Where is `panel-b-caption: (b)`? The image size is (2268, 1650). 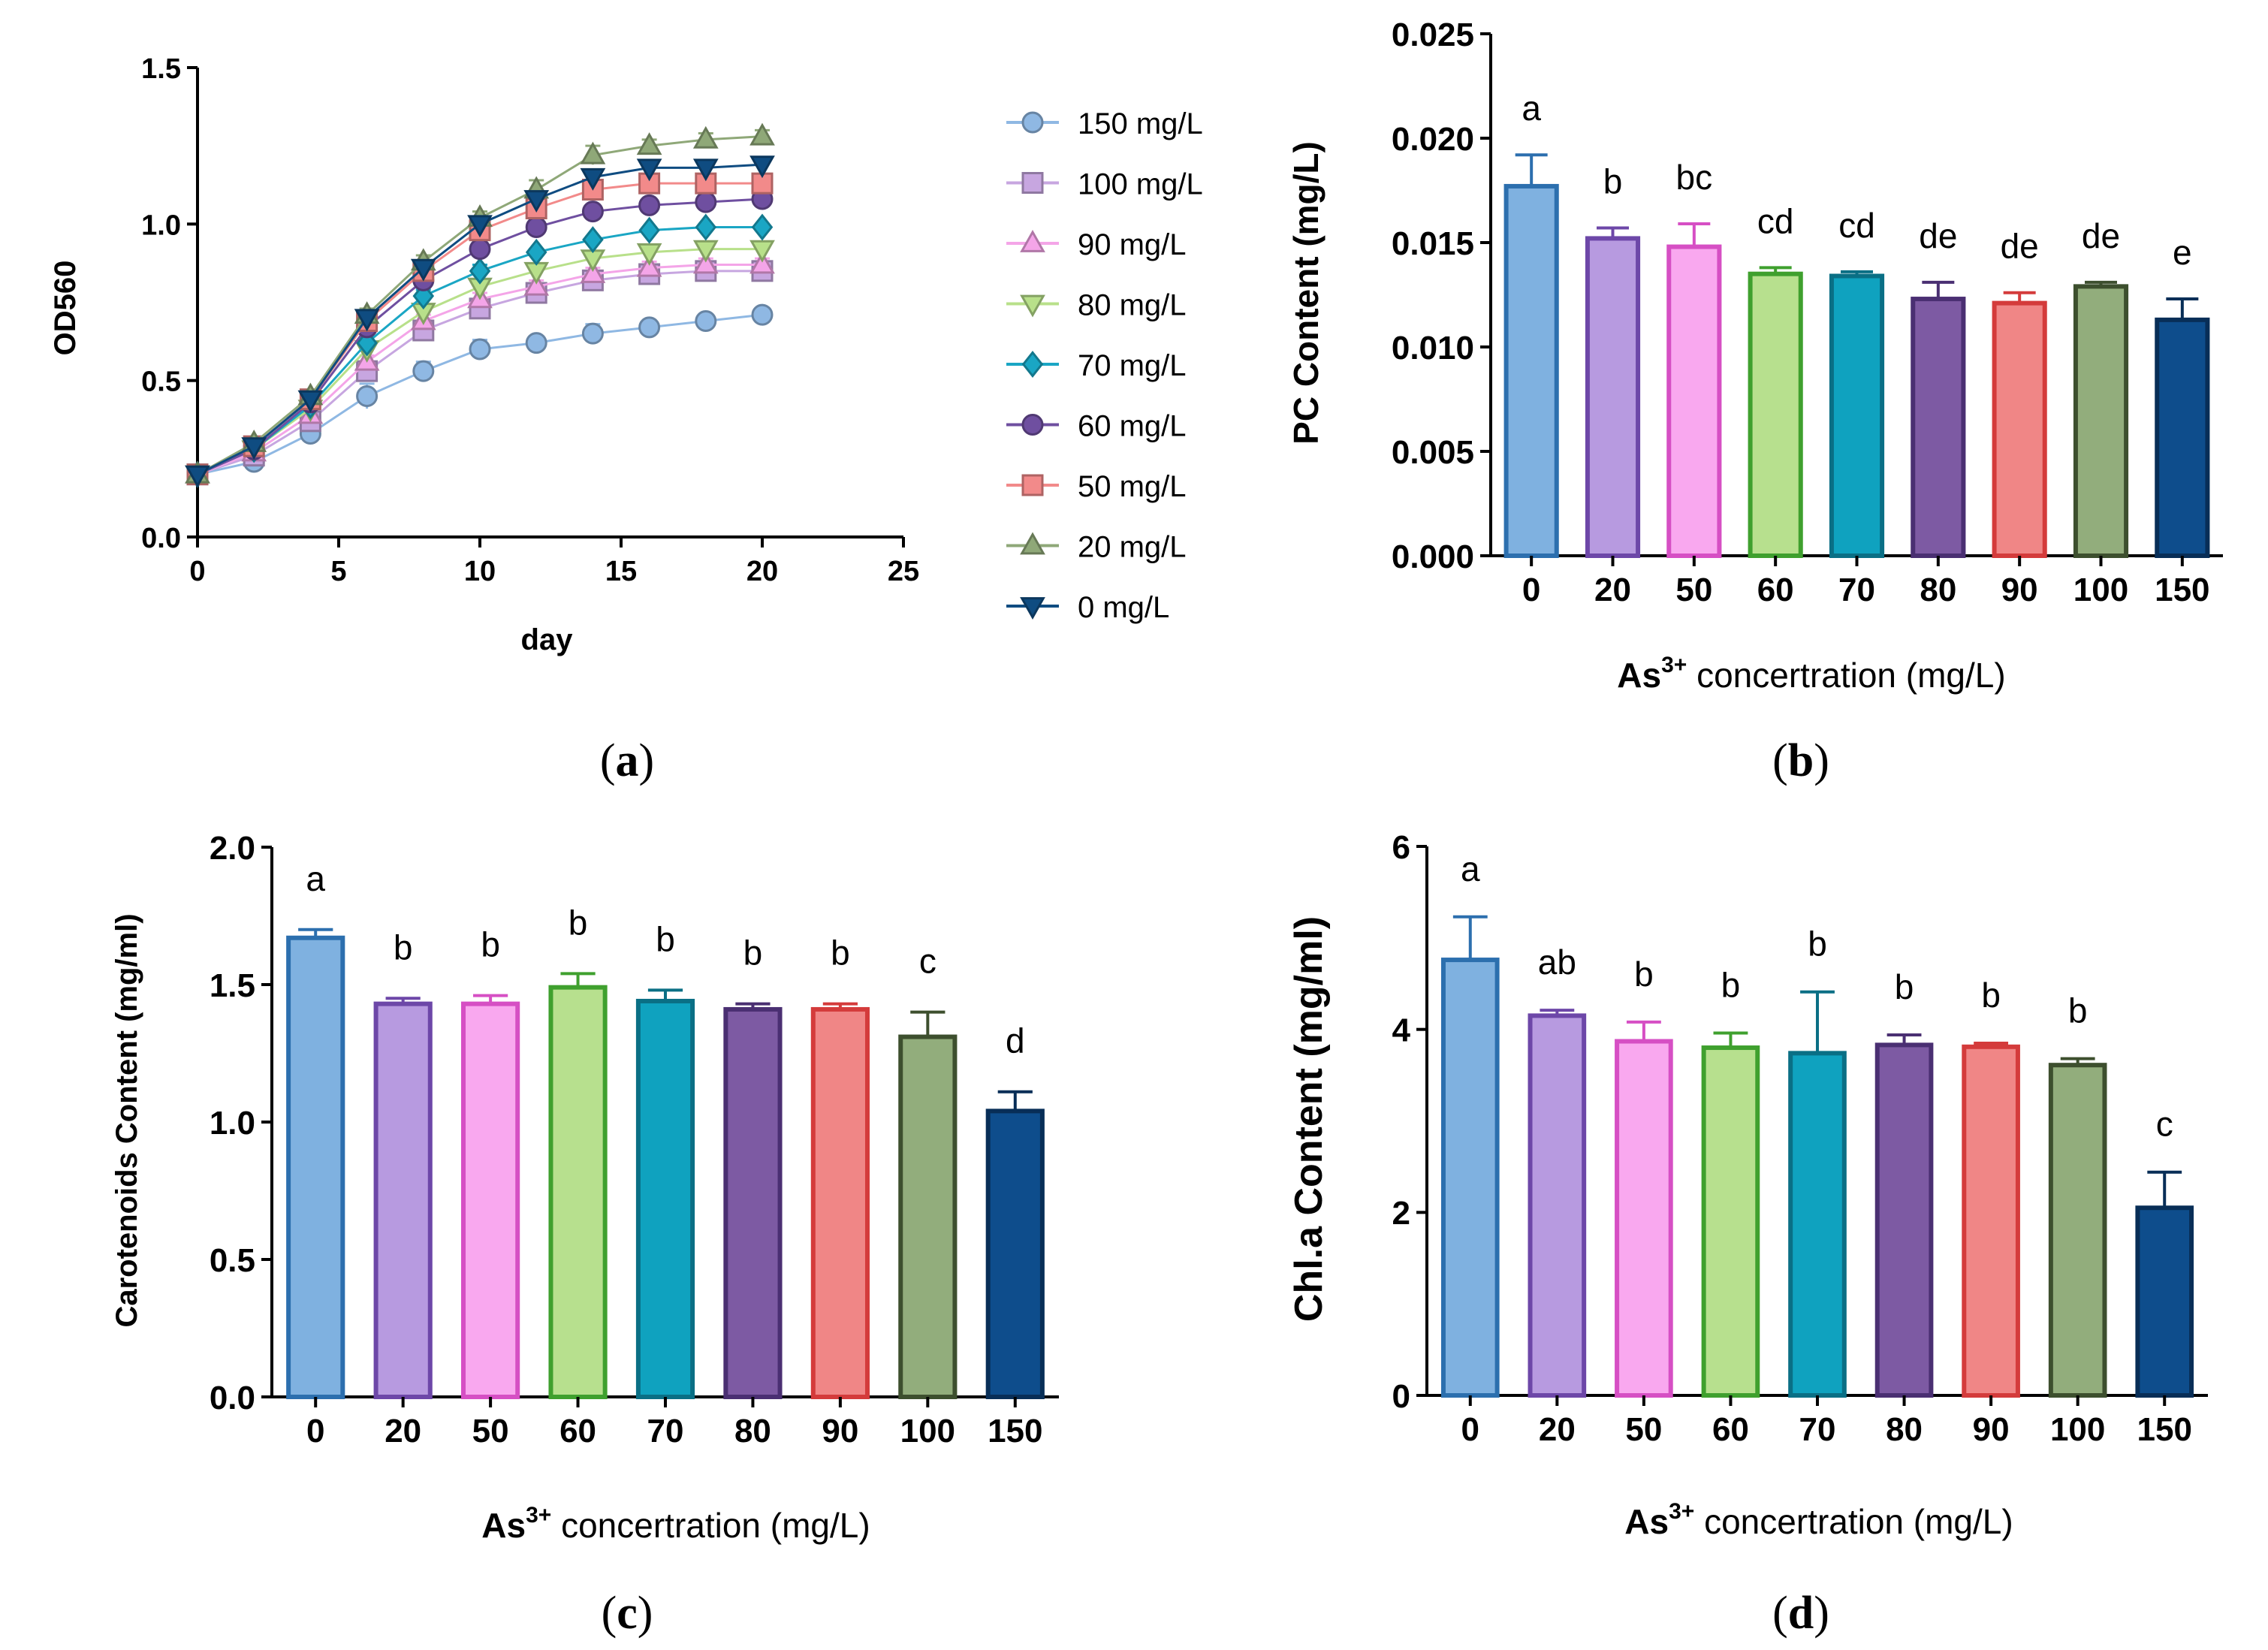
panel-b-caption: (b) is located at coordinates (1800, 760).